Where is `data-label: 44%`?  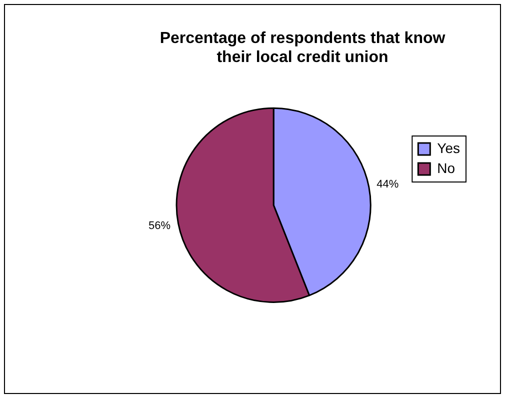 data-label: 44% is located at coordinates (387, 184).